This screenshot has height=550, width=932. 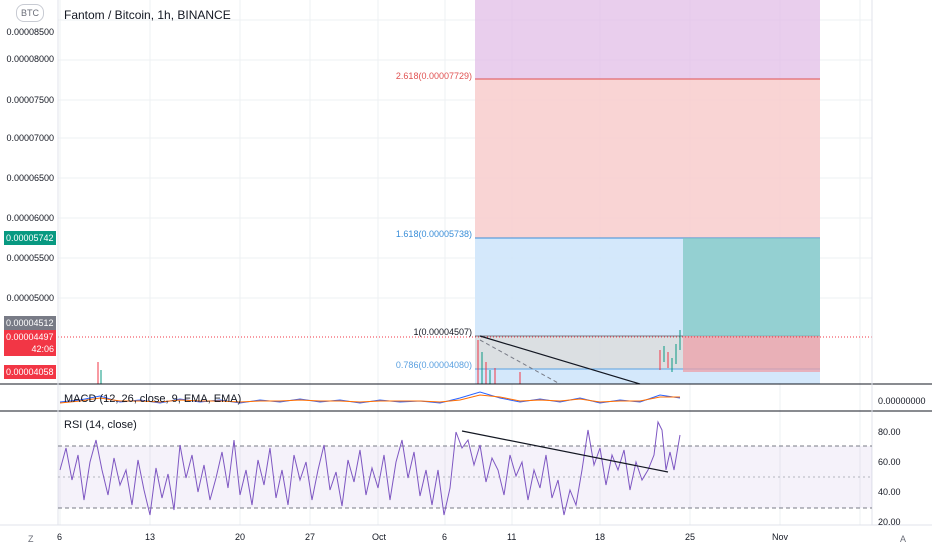 I want to click on price-label: 0.00007000, so click(x=30, y=138).